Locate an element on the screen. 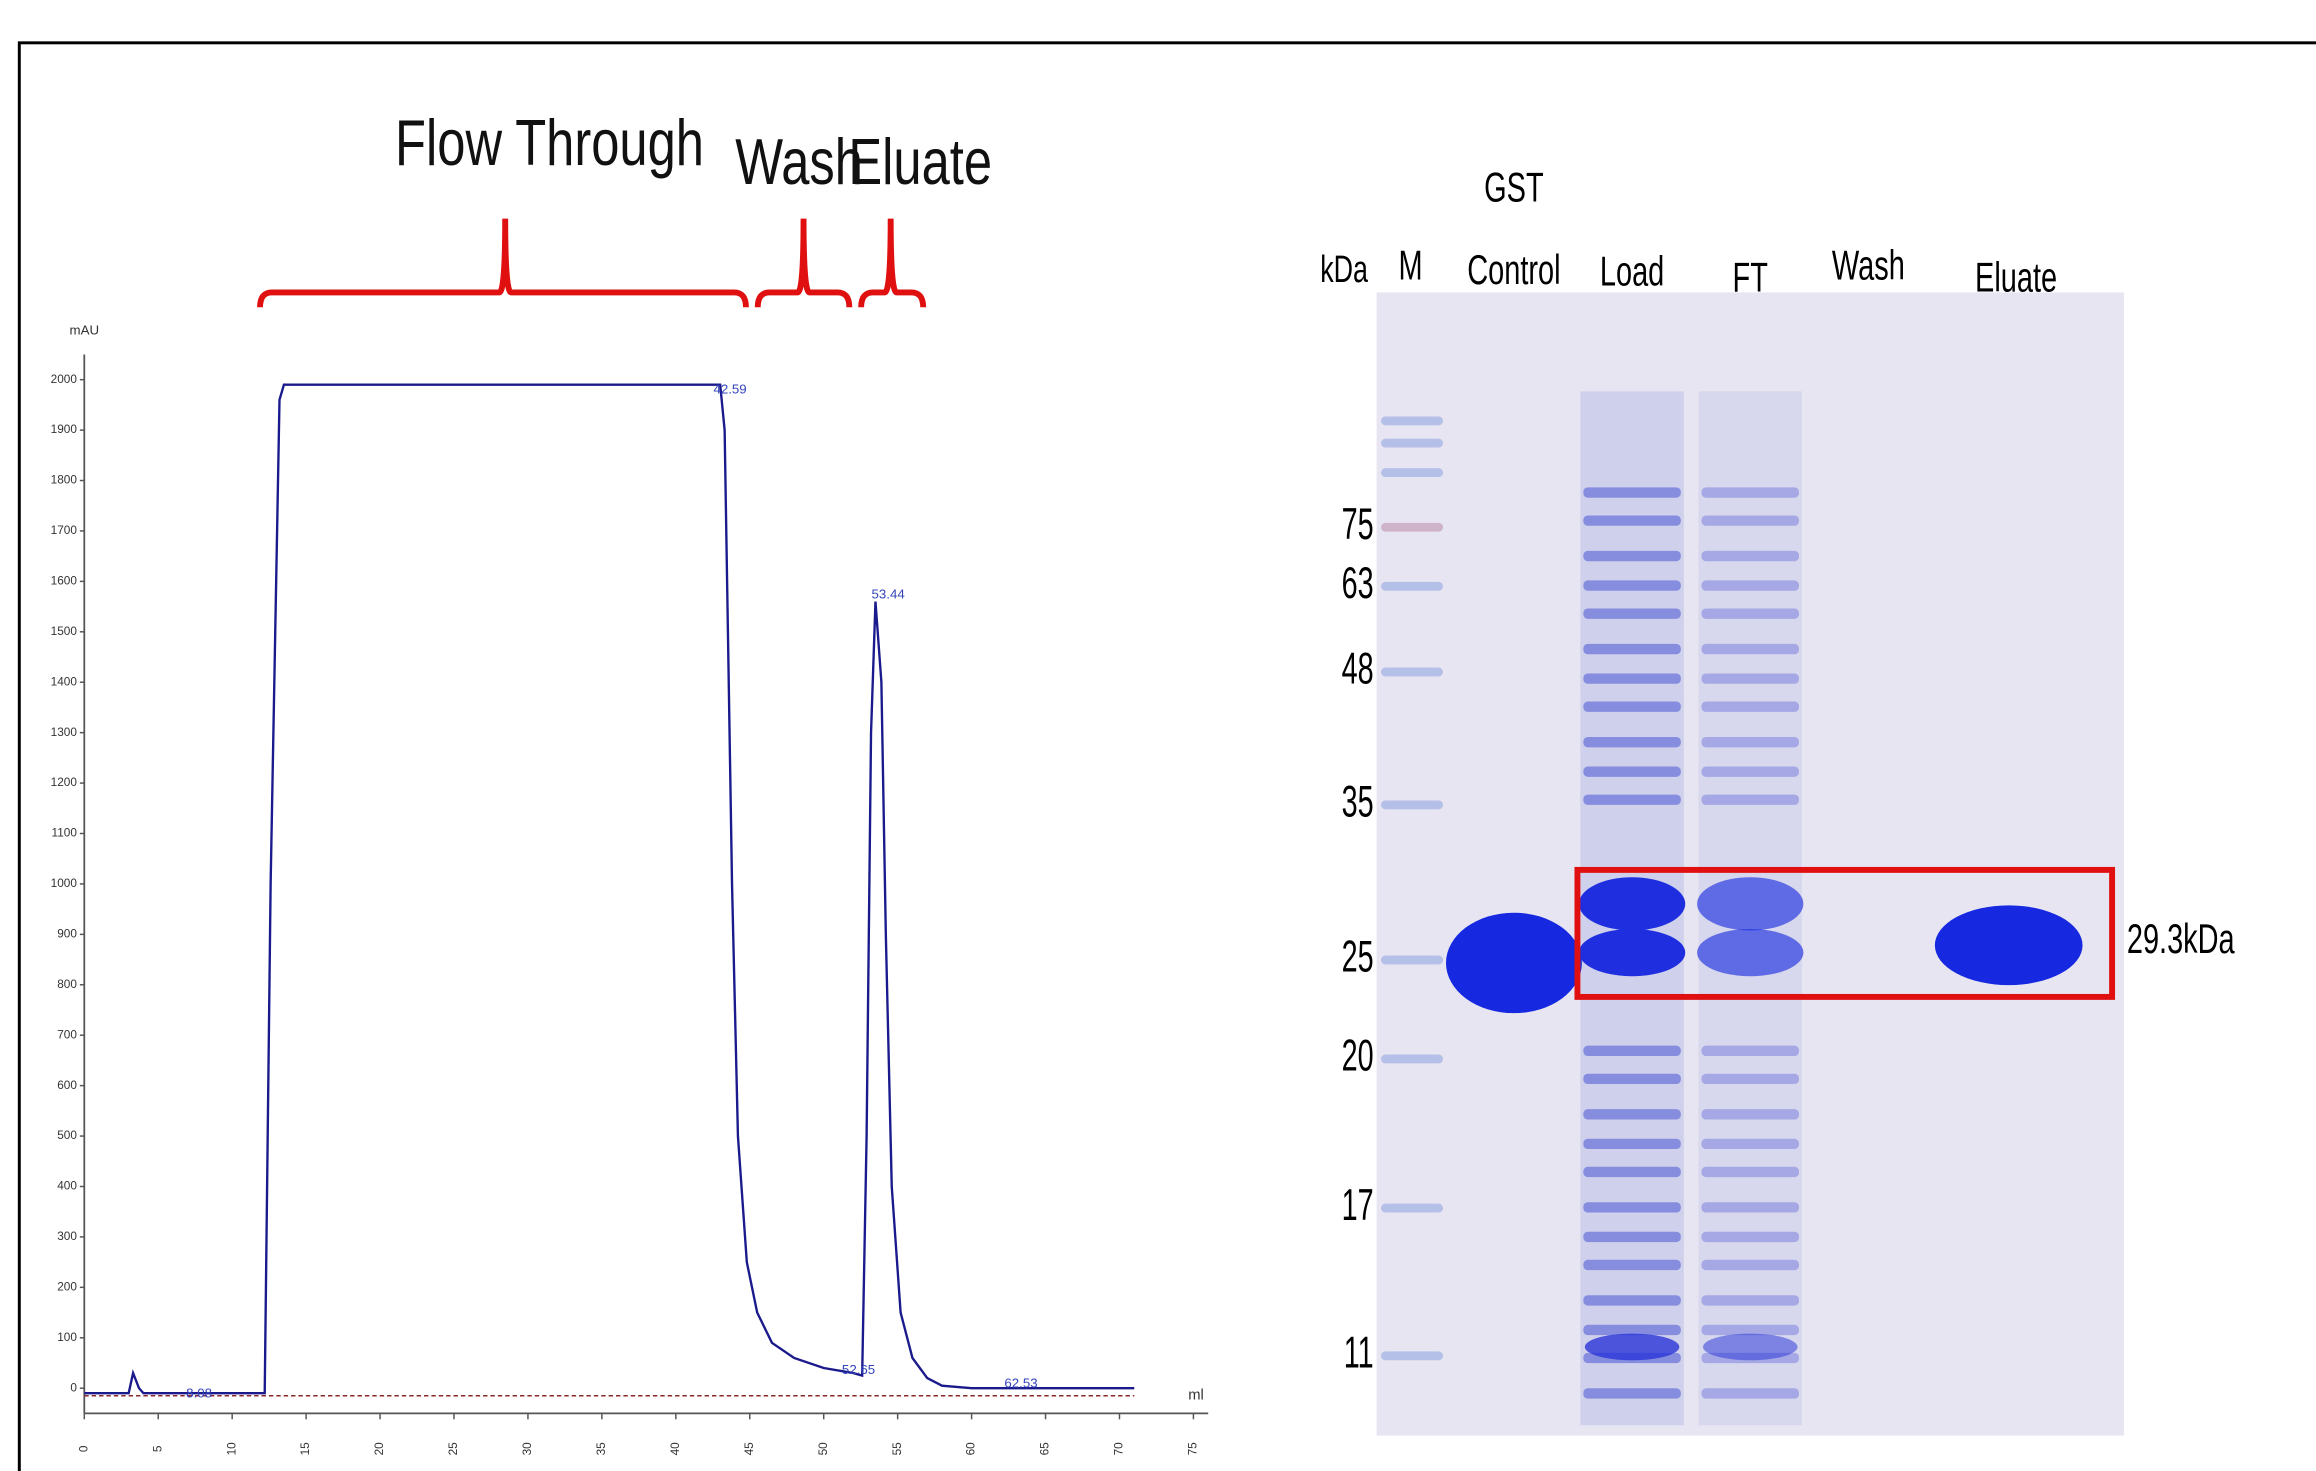  band-gst is located at coordinates (1513, 963).